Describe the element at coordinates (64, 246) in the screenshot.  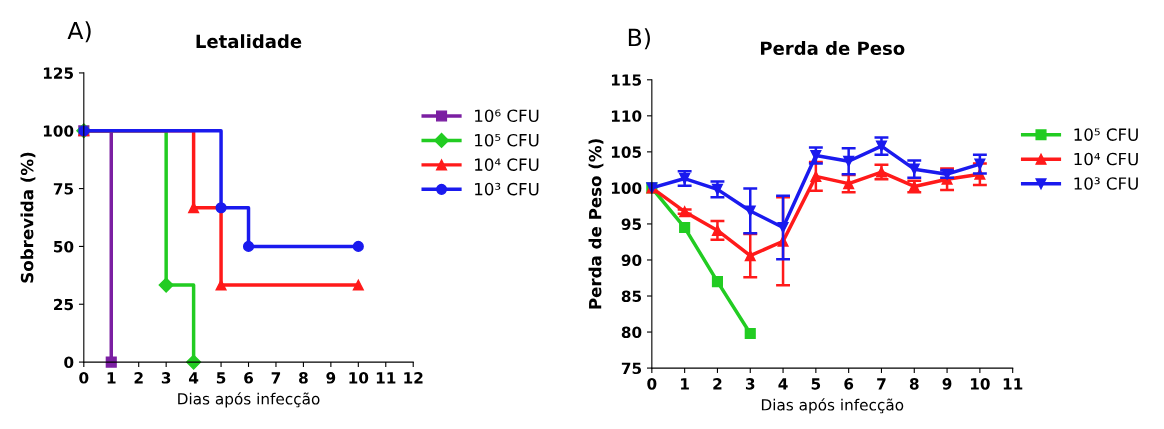
I see `y-tick-label: 50` at that location.